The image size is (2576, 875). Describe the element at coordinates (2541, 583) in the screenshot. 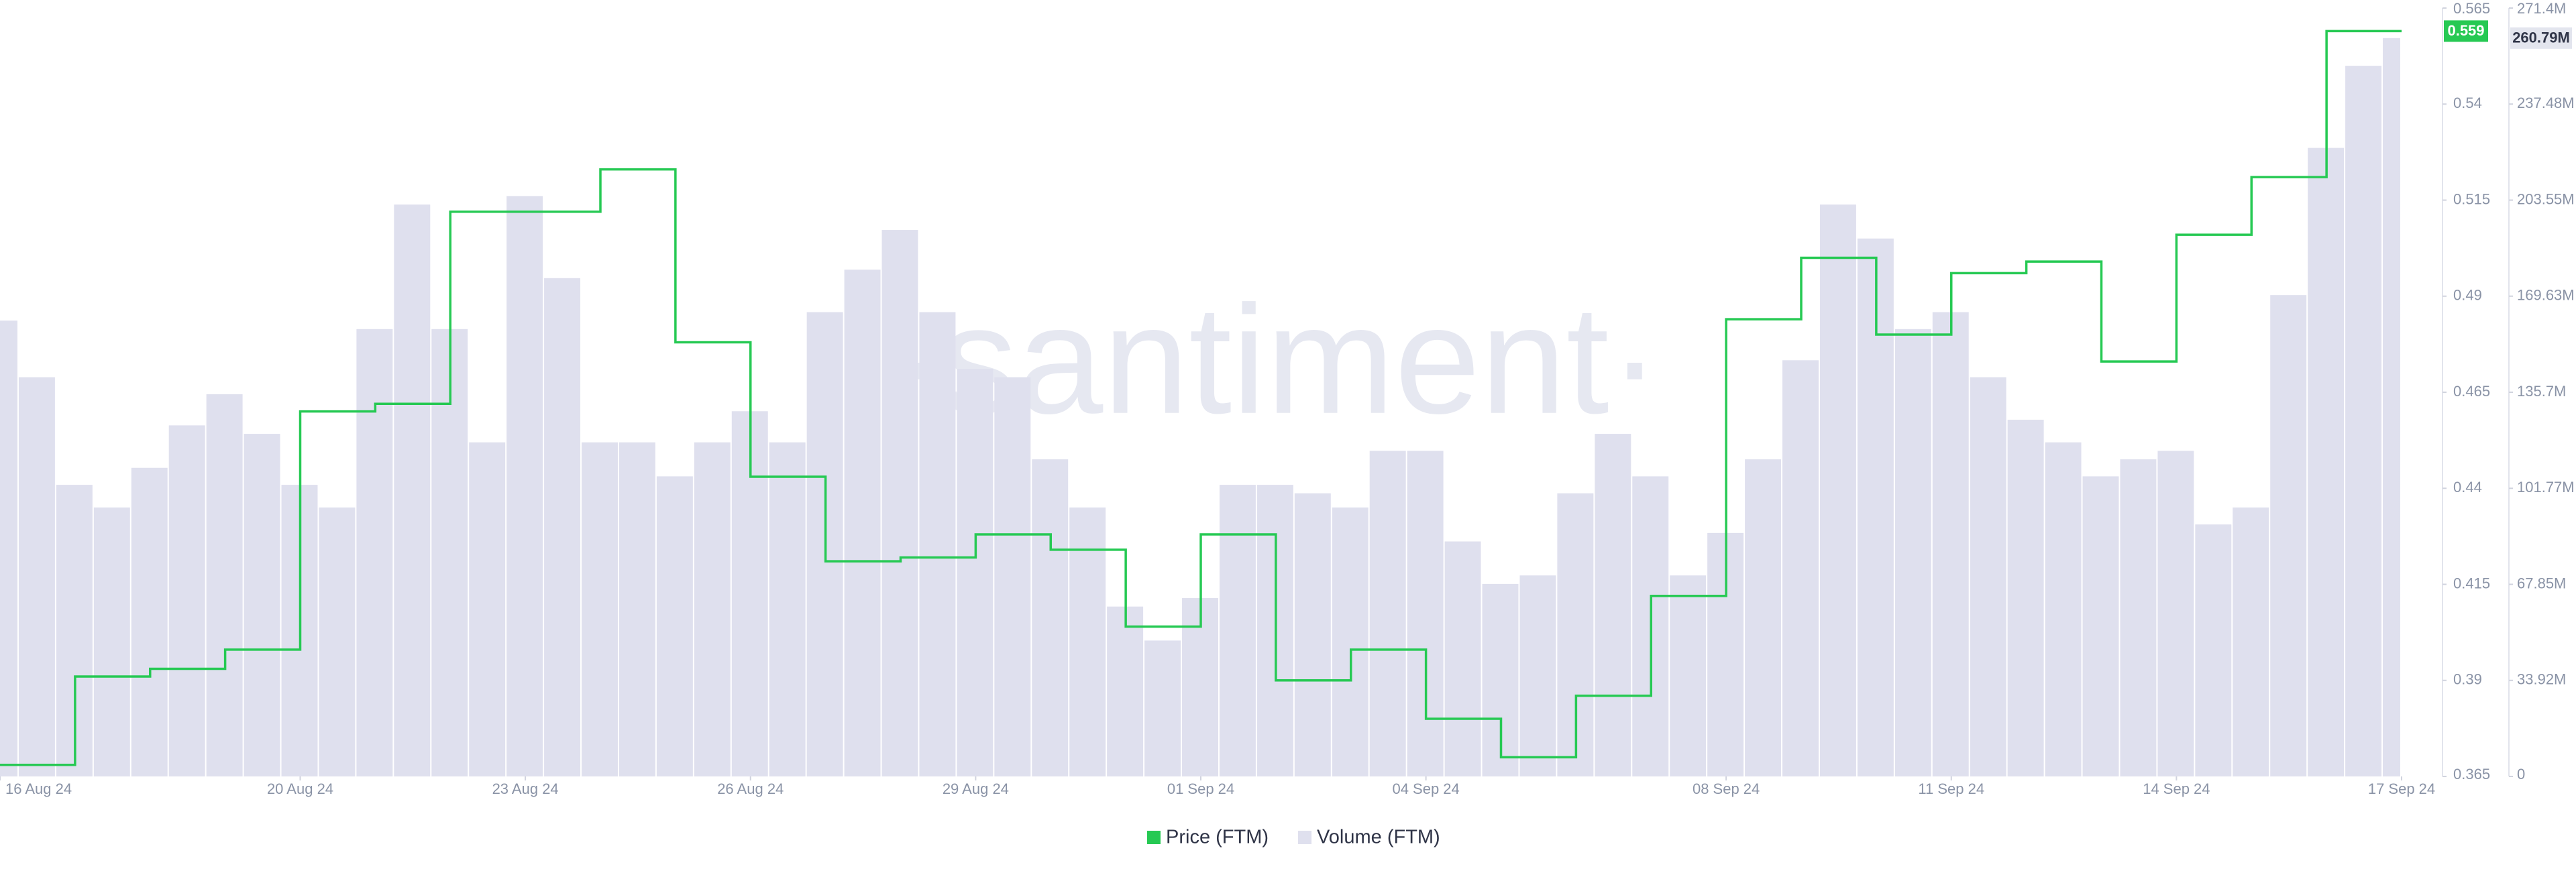

I see `volume-tick-label: 67.85M` at that location.